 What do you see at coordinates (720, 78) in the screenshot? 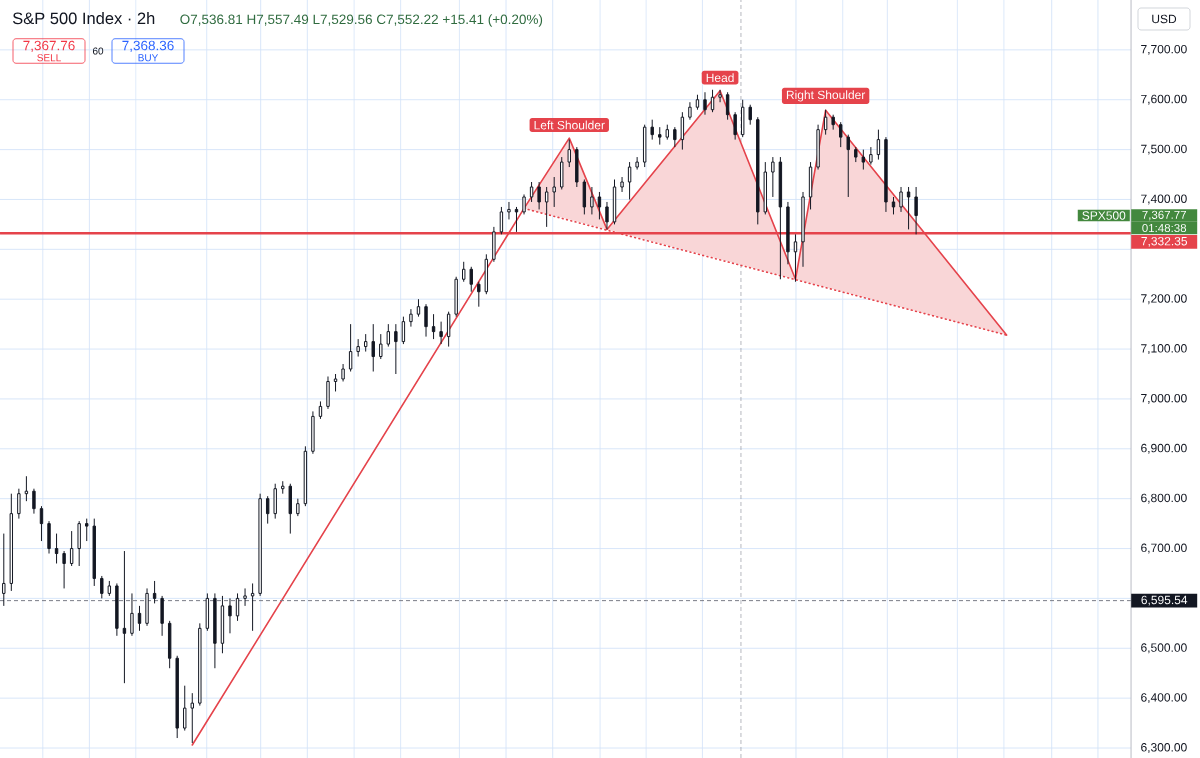
I see `data-label: Head` at bounding box center [720, 78].